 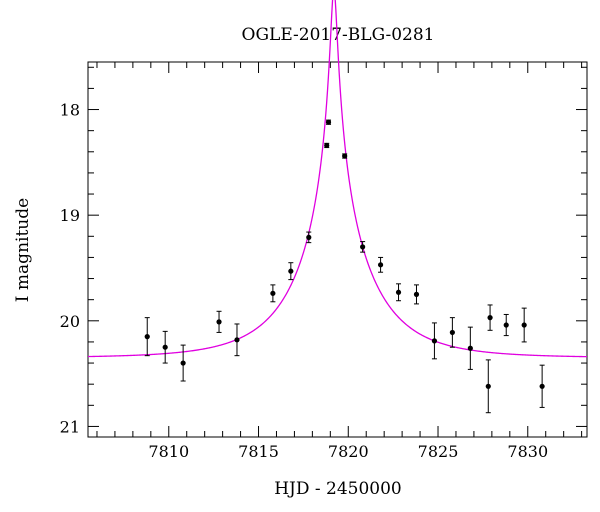 What do you see at coordinates (348, 451) in the screenshot?
I see `x-tick-label: 7820` at bounding box center [348, 451].